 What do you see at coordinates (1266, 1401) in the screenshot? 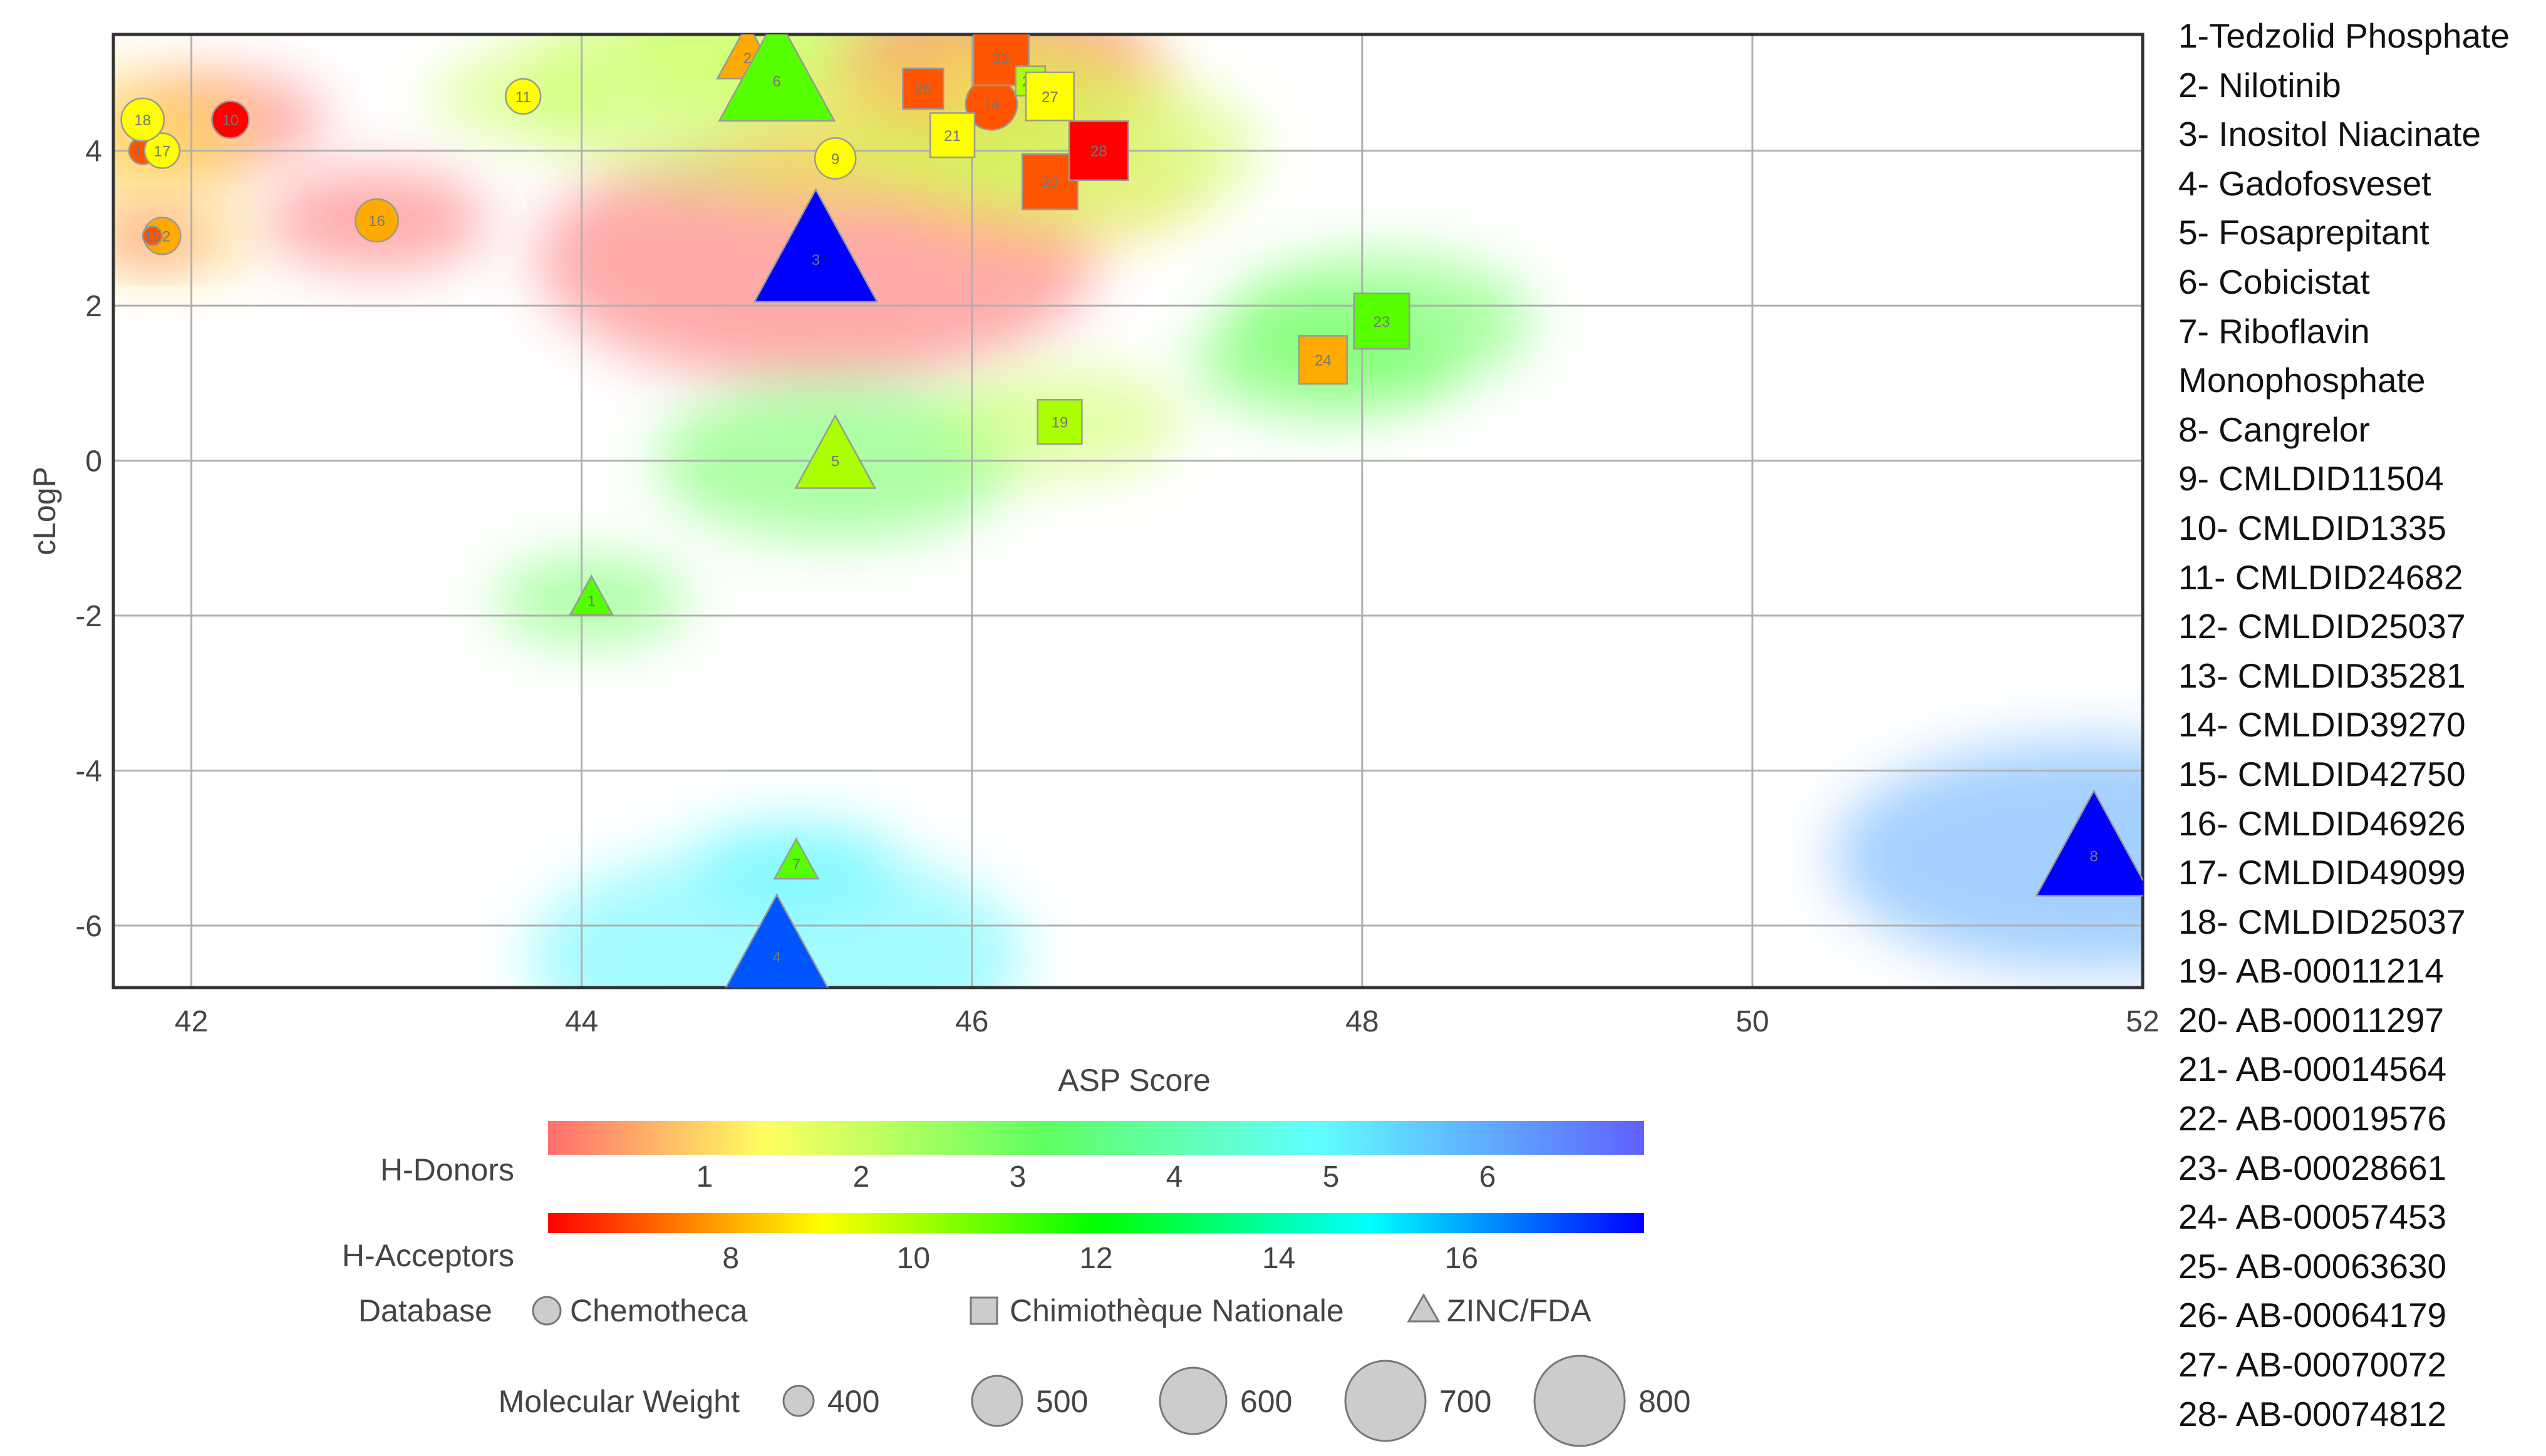
I see `mw-legend-label-600: 600` at bounding box center [1266, 1401].